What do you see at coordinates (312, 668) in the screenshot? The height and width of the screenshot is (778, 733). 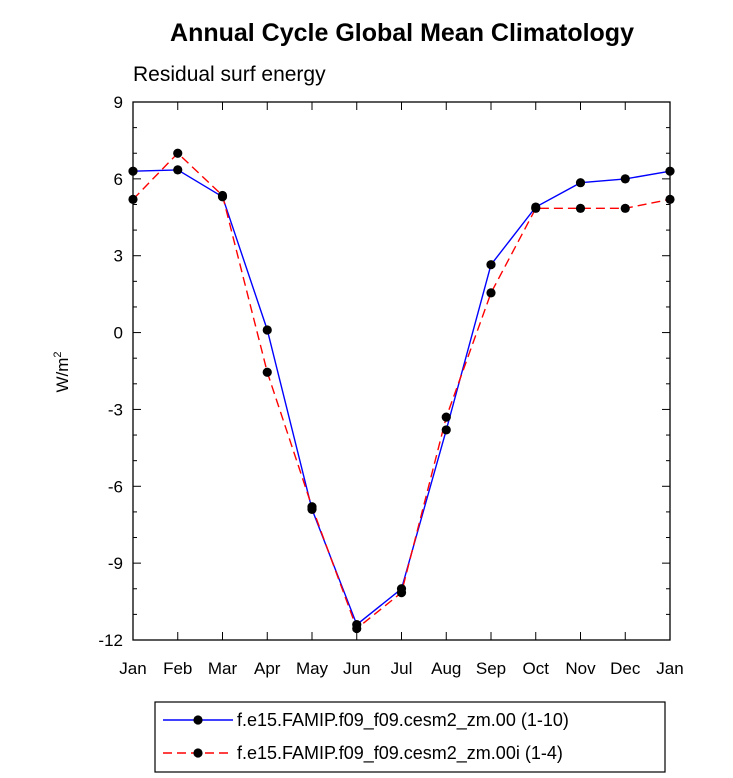 I see `x-tick-label: May` at bounding box center [312, 668].